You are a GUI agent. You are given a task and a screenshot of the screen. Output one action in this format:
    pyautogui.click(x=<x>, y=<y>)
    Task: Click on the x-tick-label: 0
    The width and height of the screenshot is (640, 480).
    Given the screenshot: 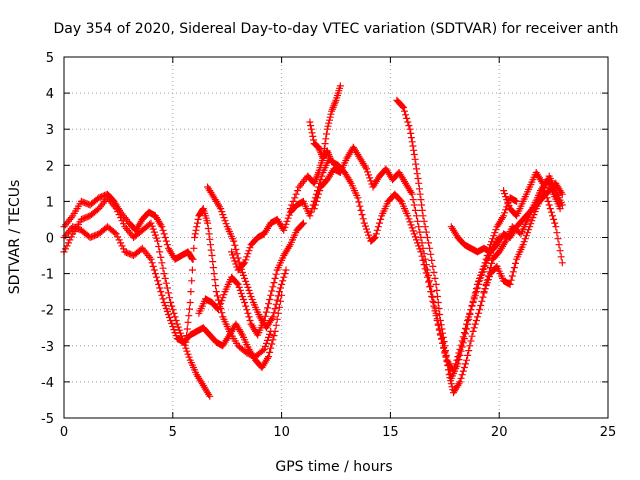 What is the action you would take?
    pyautogui.click(x=64, y=432)
    